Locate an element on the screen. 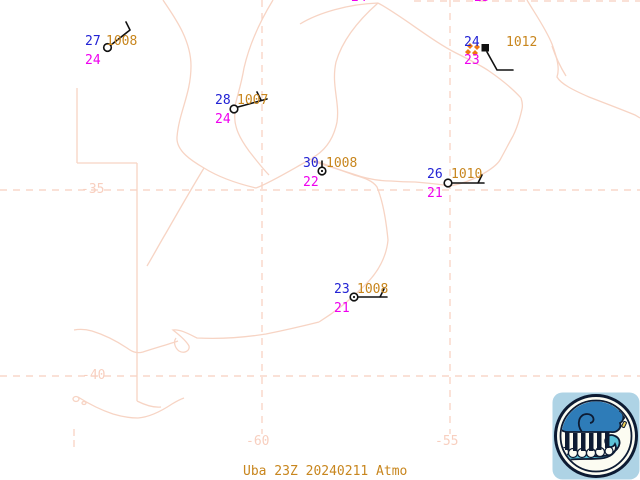 The image size is (640, 480). station-pressure: 1012 is located at coordinates (522, 42).